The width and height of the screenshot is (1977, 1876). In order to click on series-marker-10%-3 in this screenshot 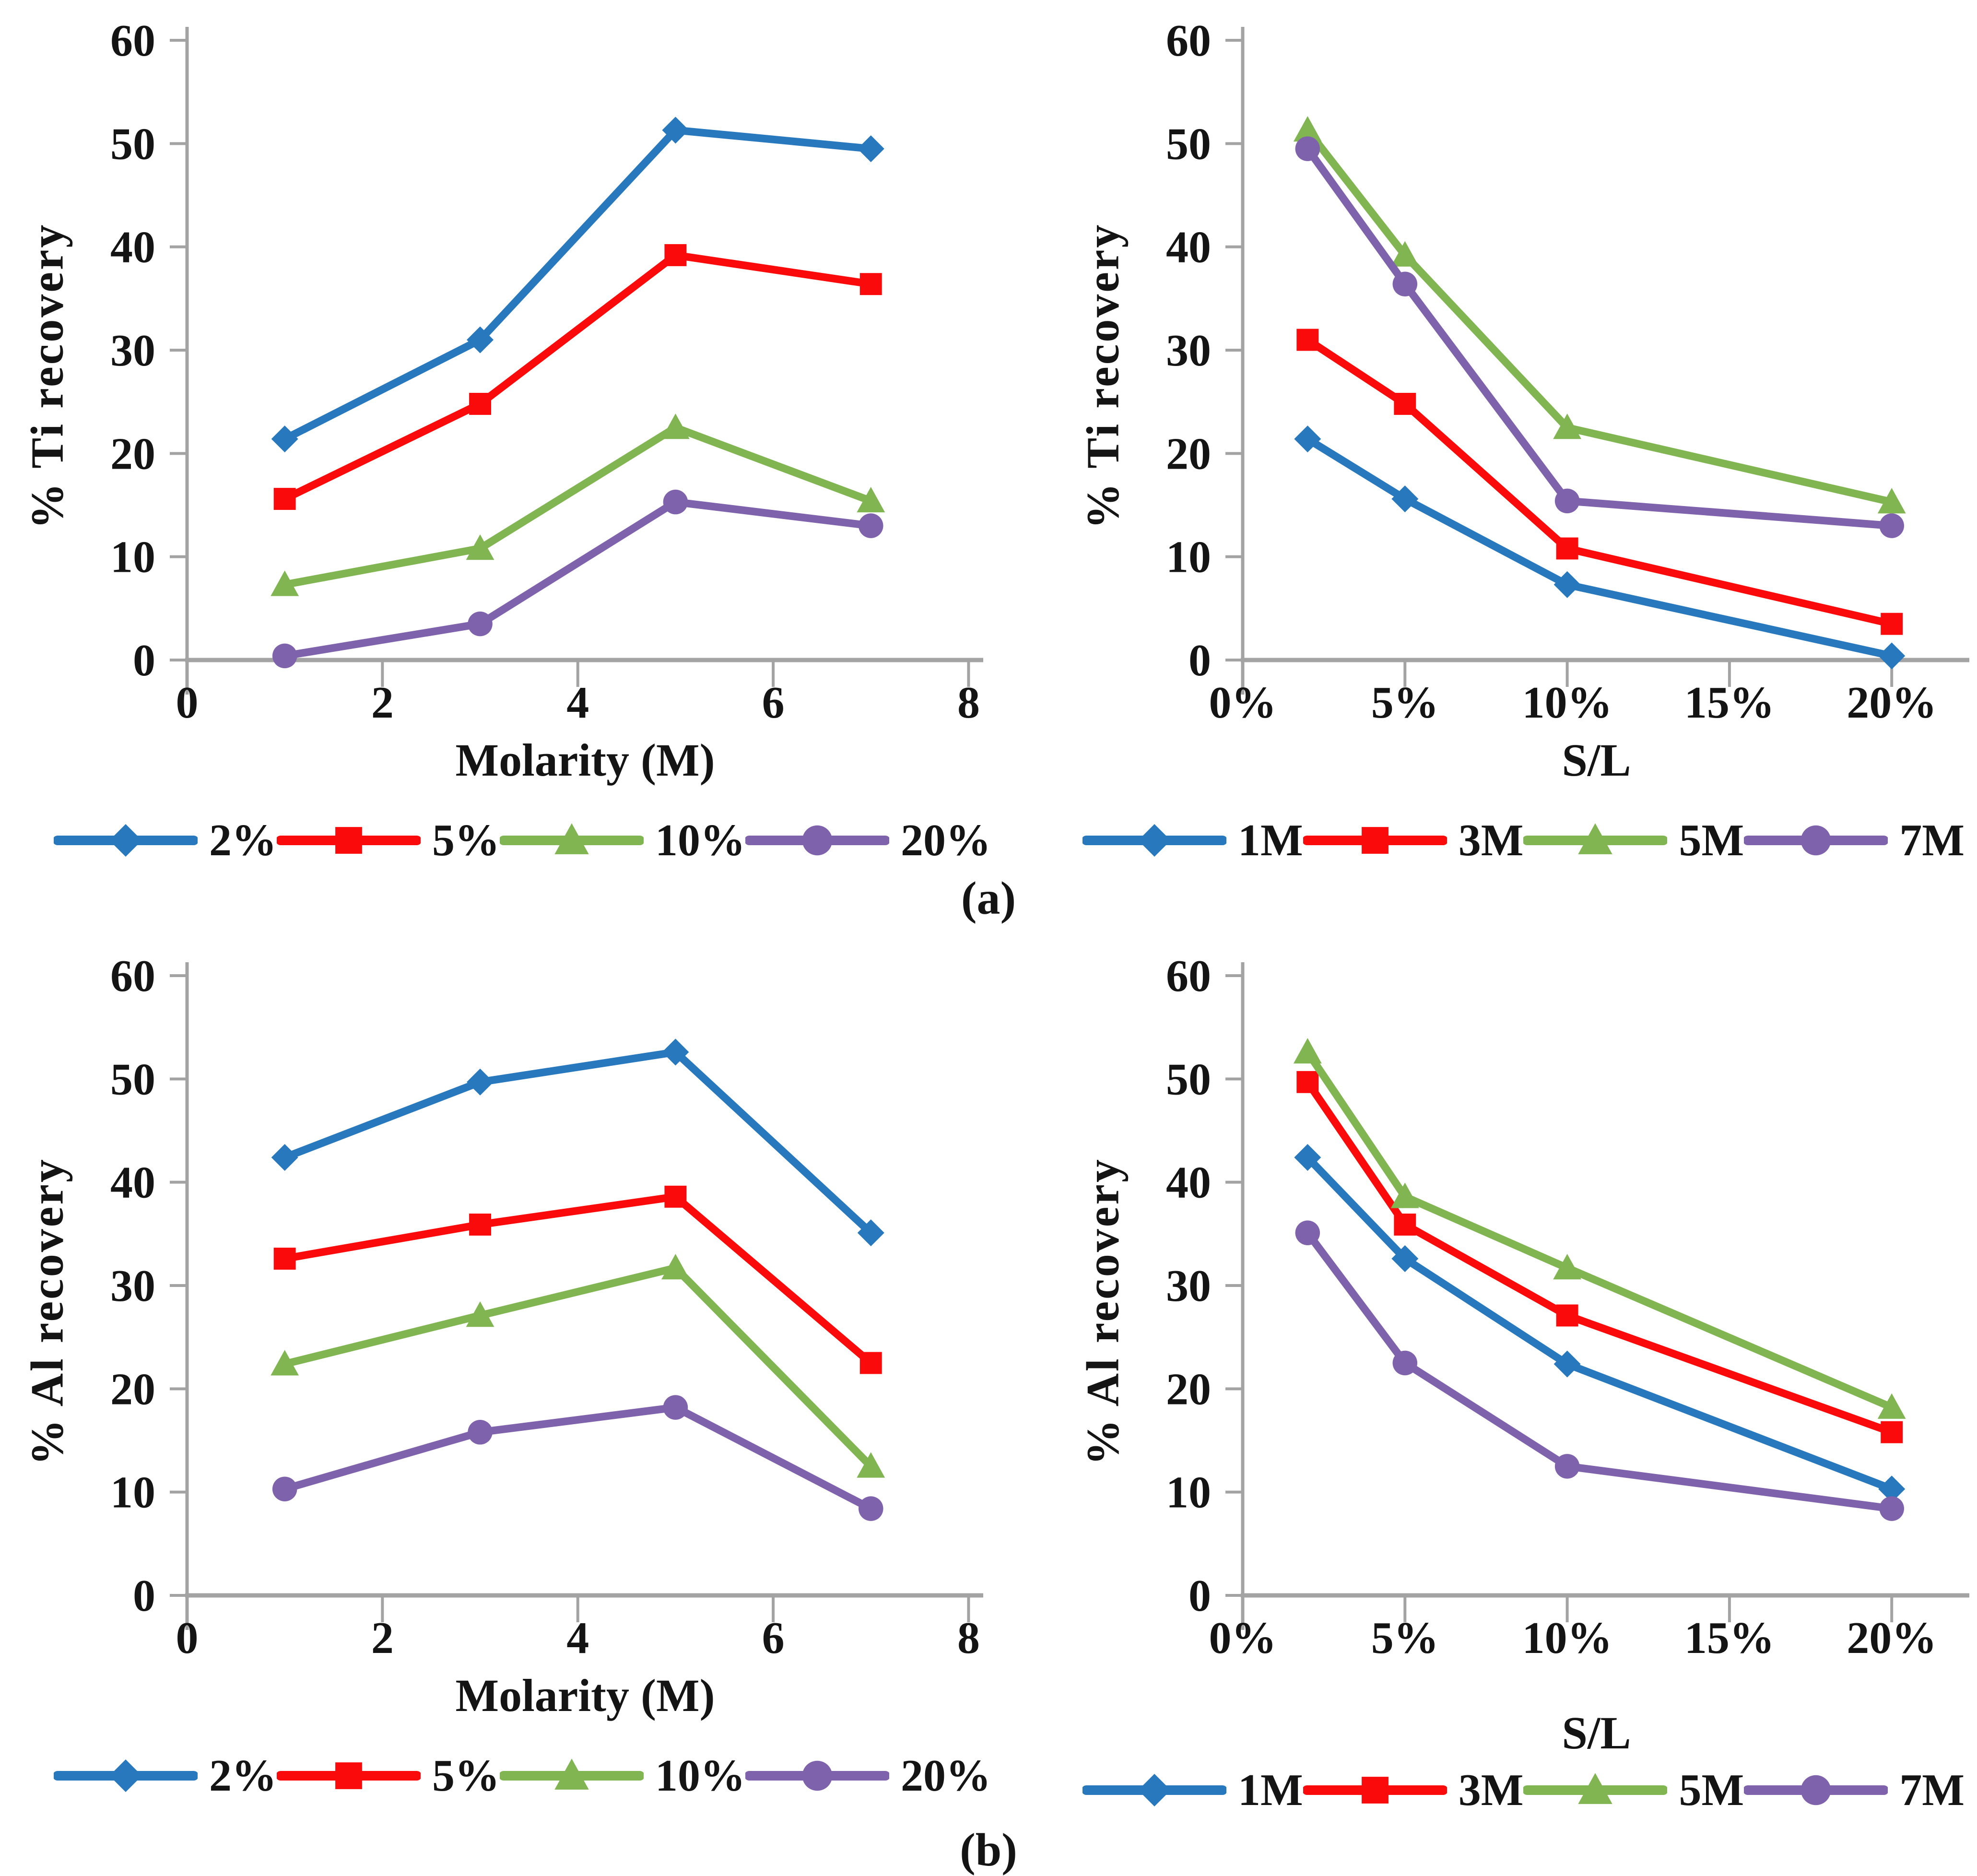, I will do `click(871, 1465)`.